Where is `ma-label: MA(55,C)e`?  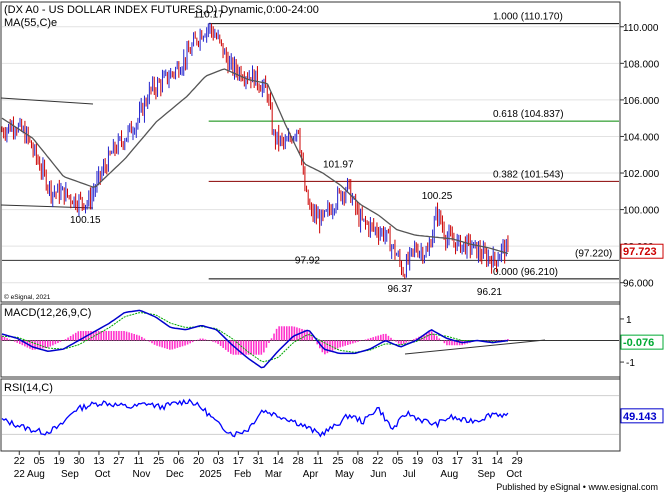 ma-label: MA(55,C)e is located at coordinates (30, 23).